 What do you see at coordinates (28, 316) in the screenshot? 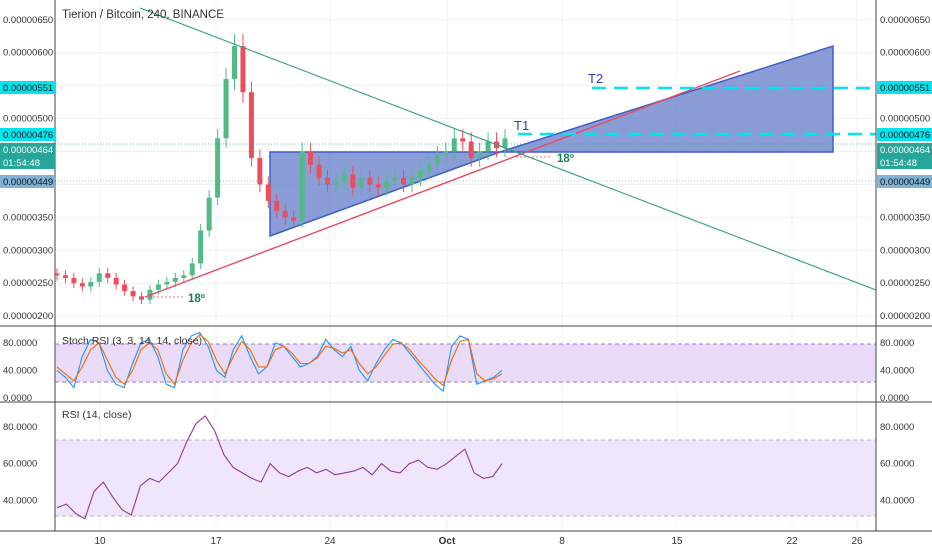
I see `price-tick-left: 0.00000200` at bounding box center [28, 316].